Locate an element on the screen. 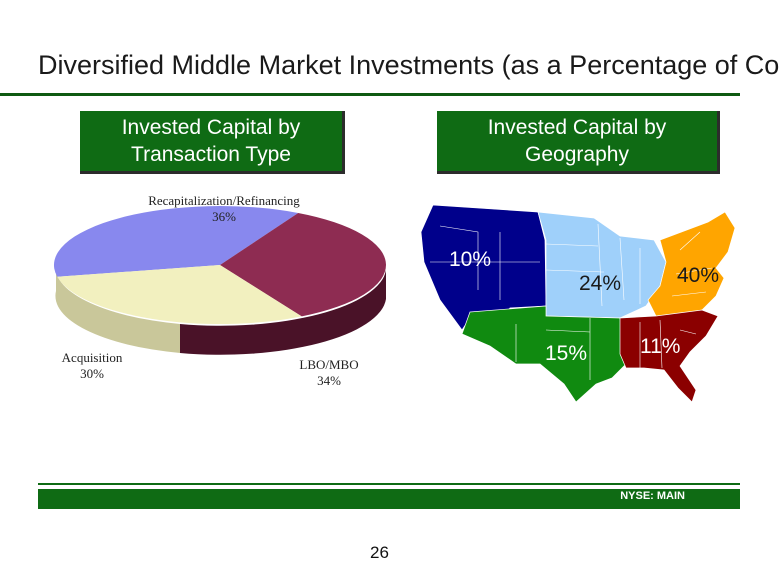 The height and width of the screenshot is (585, 780). map-region-northeast is located at coordinates (691, 266).